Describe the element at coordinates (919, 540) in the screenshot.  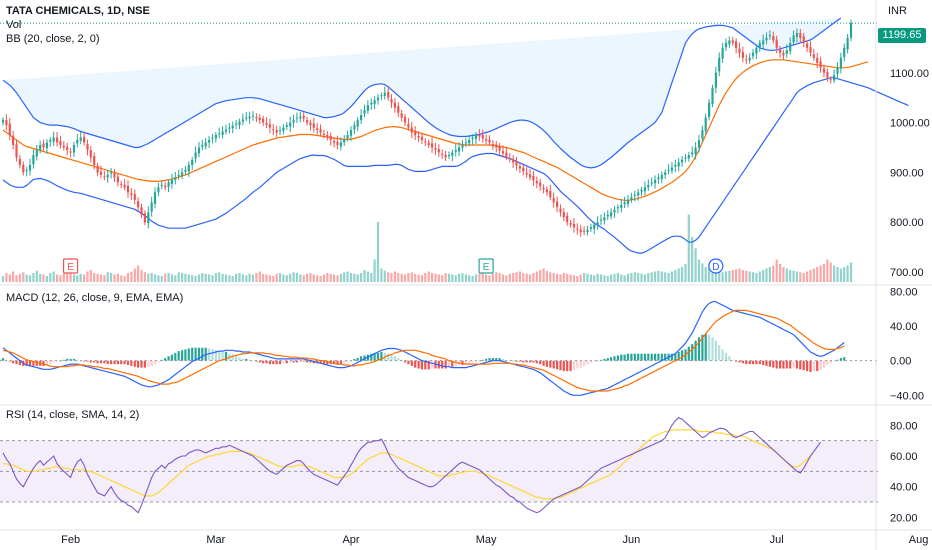
I see `x-tick-label: Aug` at that location.